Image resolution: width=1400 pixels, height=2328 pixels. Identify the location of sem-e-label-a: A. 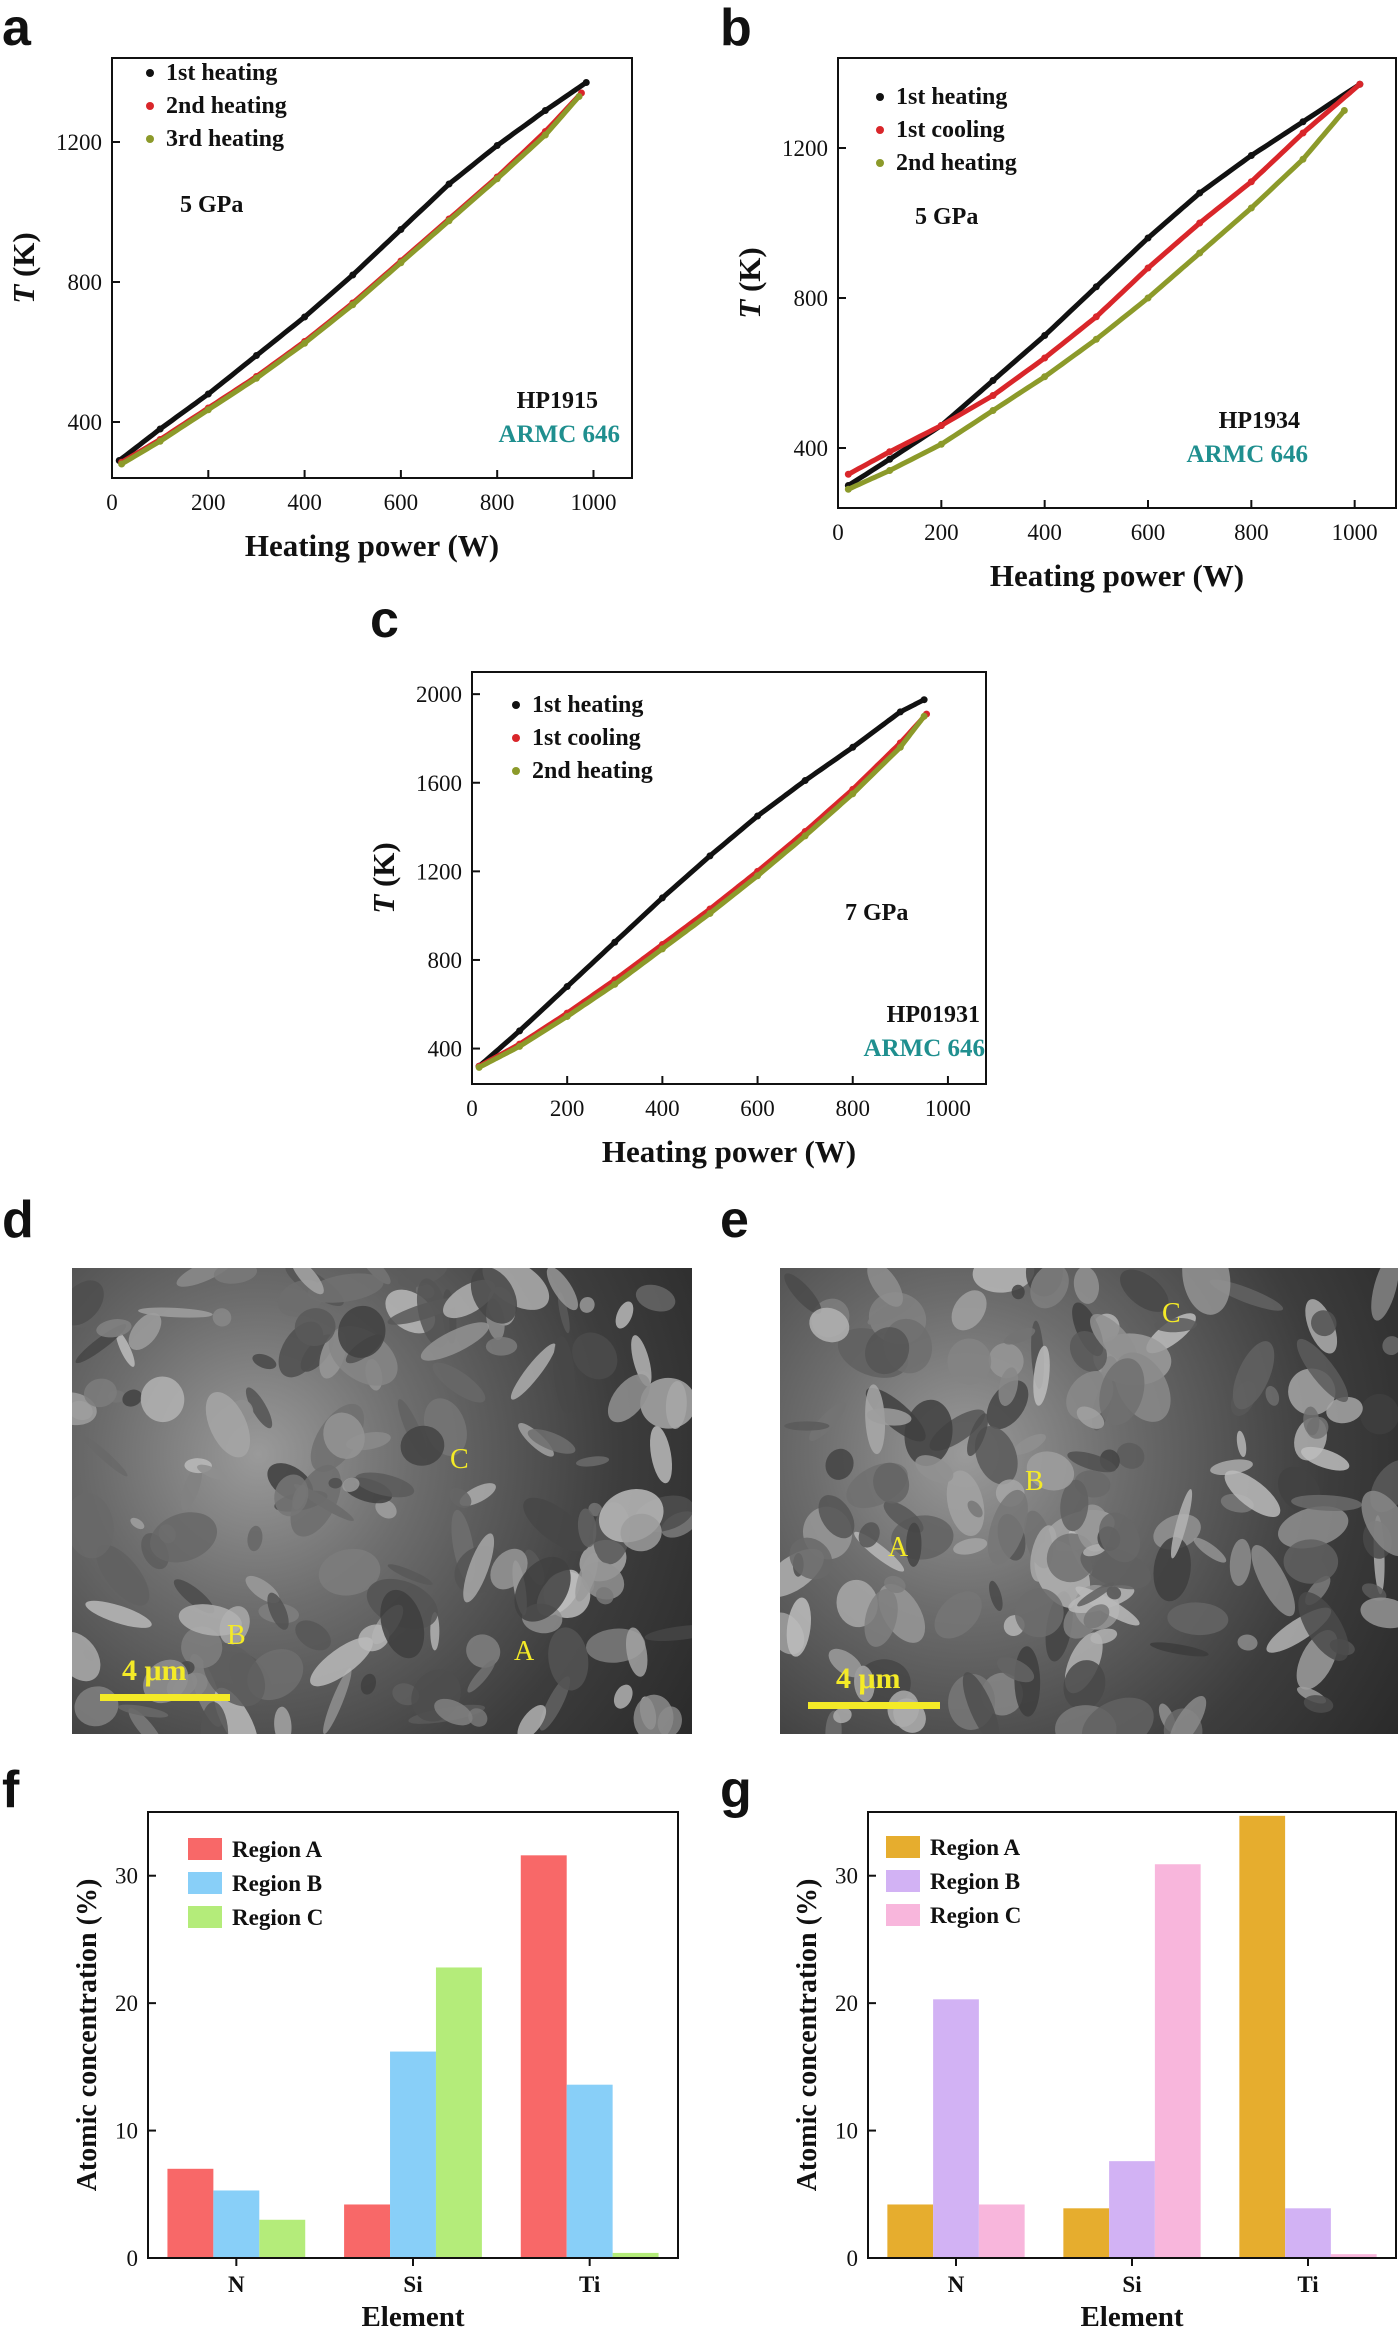
(898, 1547).